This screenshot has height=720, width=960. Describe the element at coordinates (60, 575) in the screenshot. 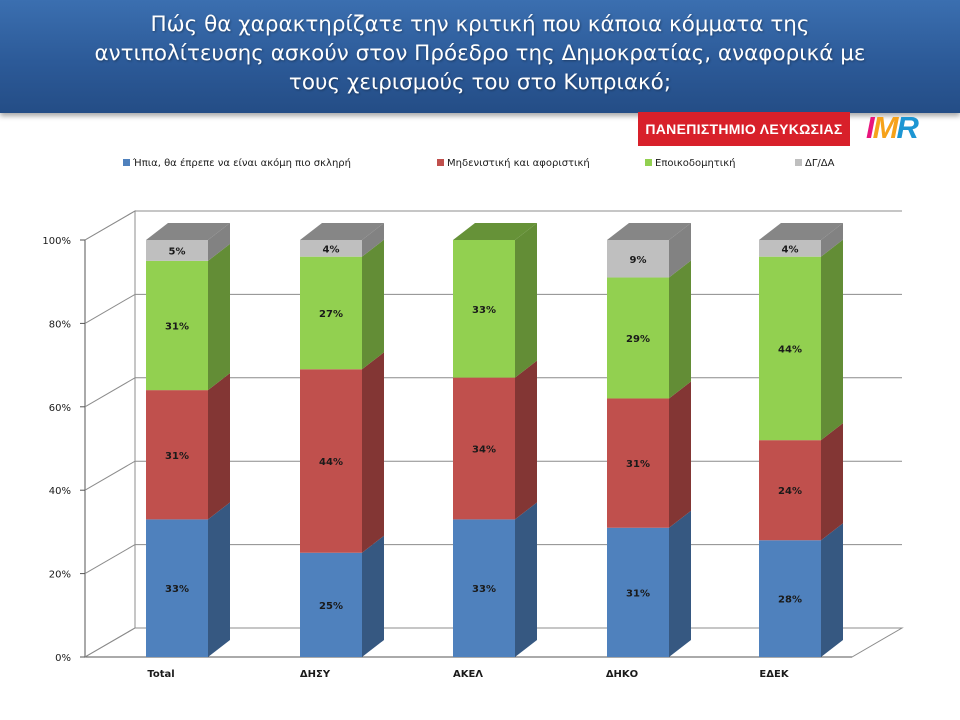

I see `y-tick-label-1: 20%` at that location.